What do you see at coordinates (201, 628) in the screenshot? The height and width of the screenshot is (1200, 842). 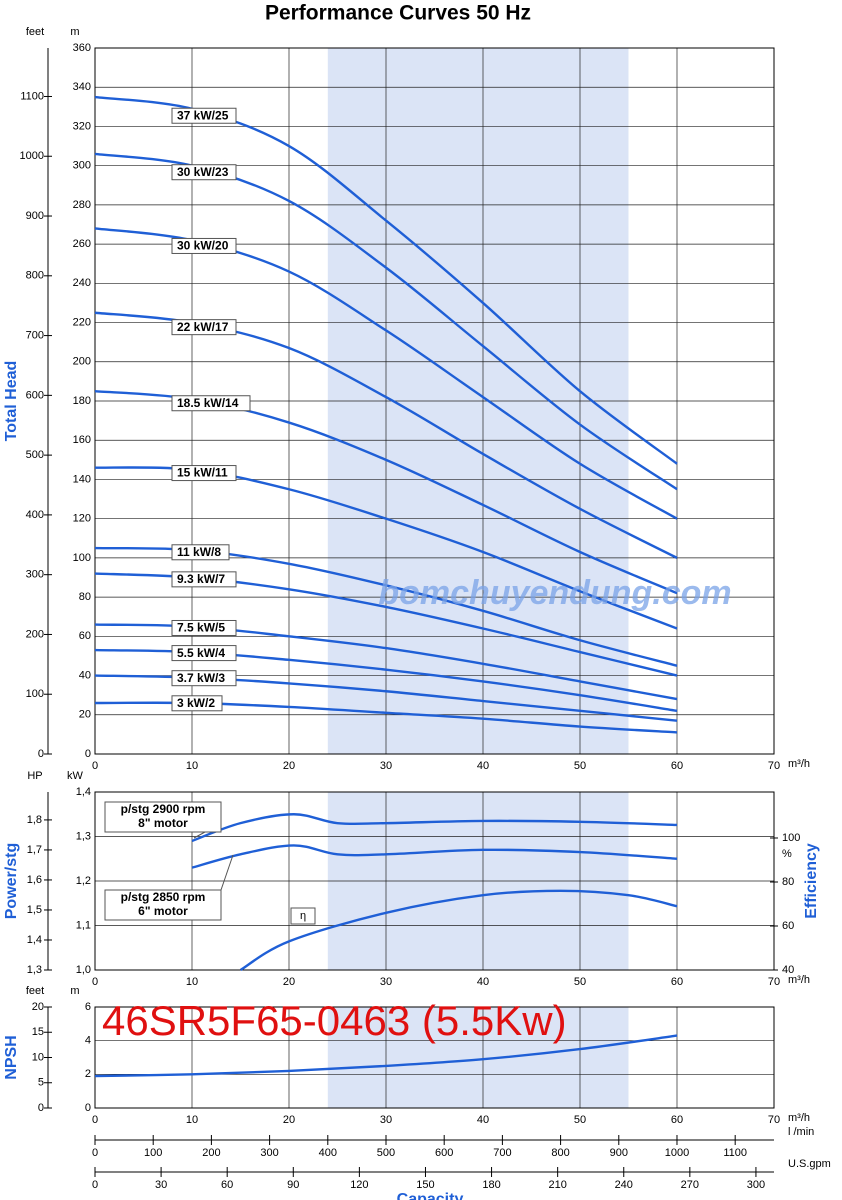 I see `legend-label: 7.5 kW/5` at bounding box center [201, 628].